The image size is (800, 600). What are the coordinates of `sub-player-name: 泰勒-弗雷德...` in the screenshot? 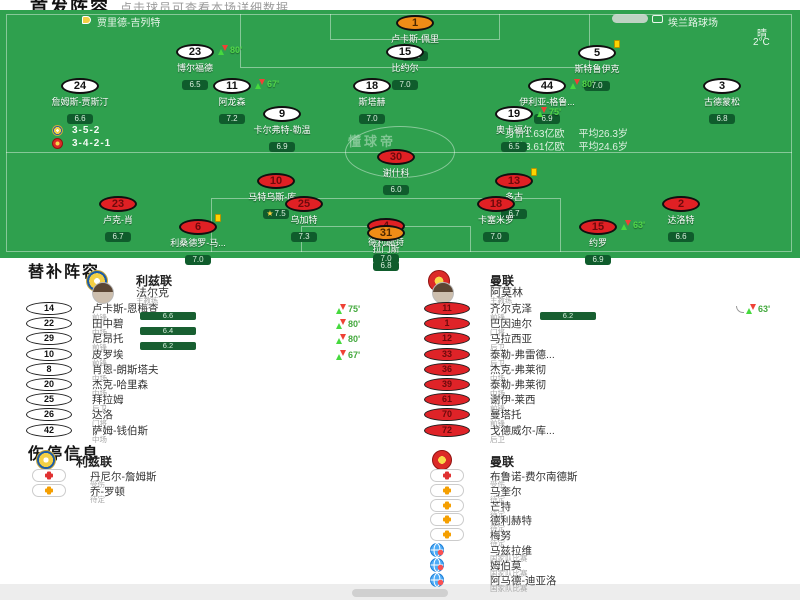 It's located at (522, 354).